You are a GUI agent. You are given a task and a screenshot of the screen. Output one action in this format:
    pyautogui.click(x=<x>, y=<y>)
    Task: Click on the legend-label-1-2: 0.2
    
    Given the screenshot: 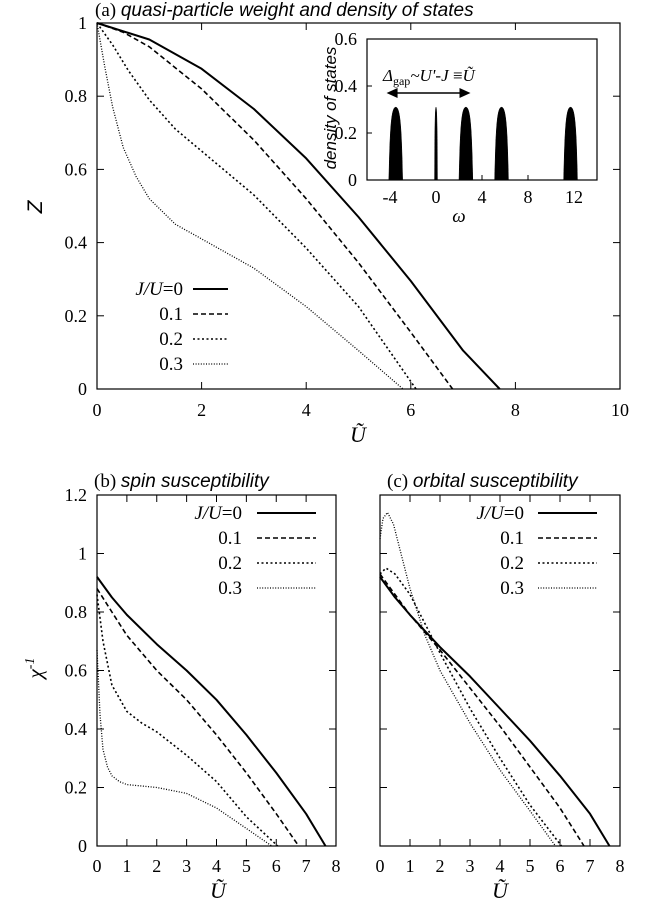 What is the action you would take?
    pyautogui.click(x=230, y=563)
    